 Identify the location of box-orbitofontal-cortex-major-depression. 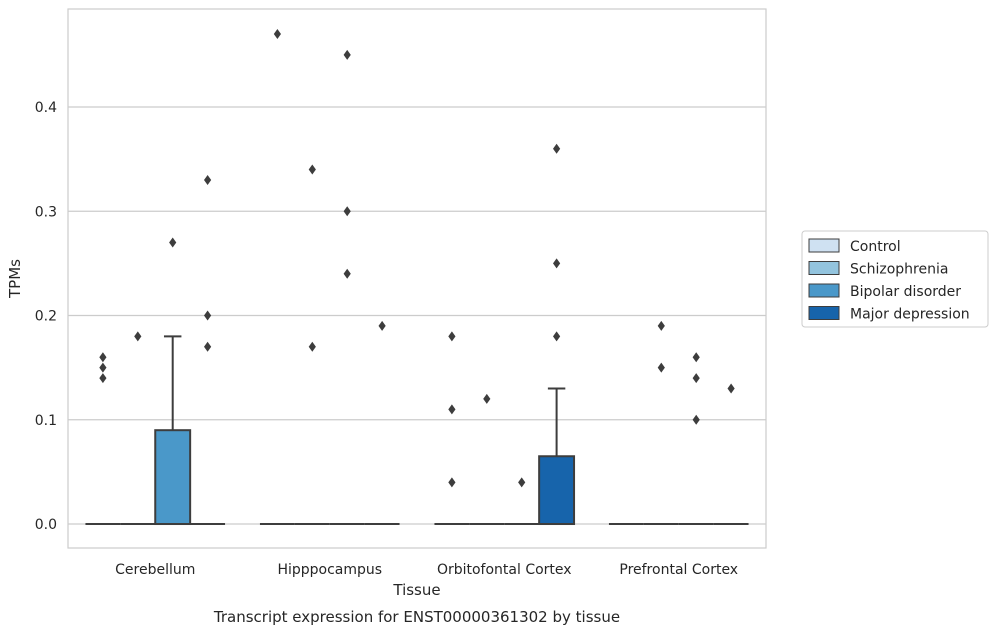
(557, 456).